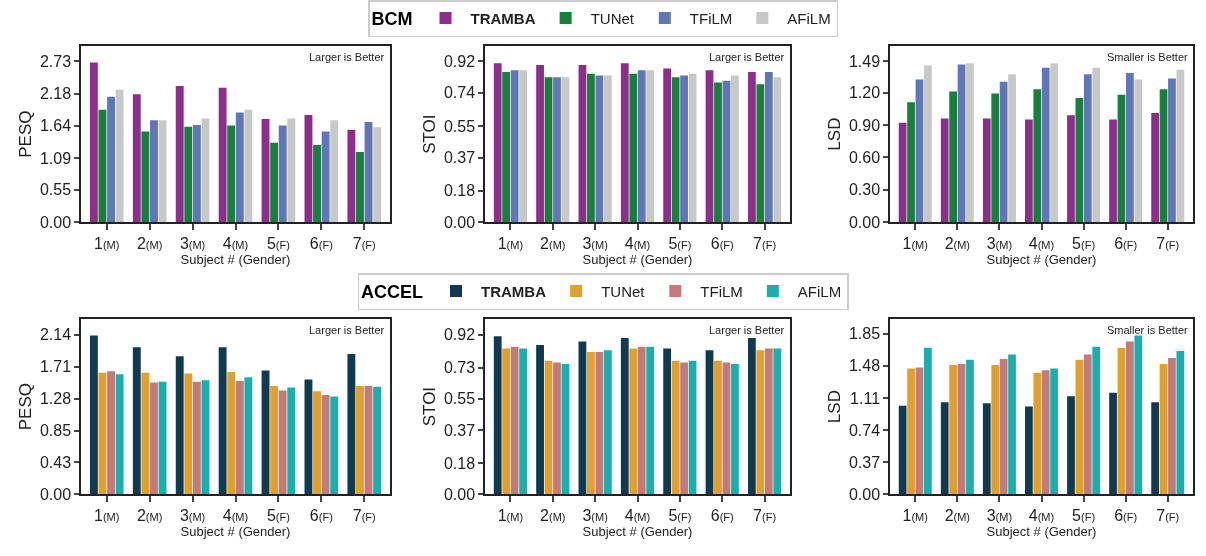 The height and width of the screenshot is (556, 1206). Describe the element at coordinates (55, 158) in the screenshot. I see `y-tick-label: 1.09` at that location.